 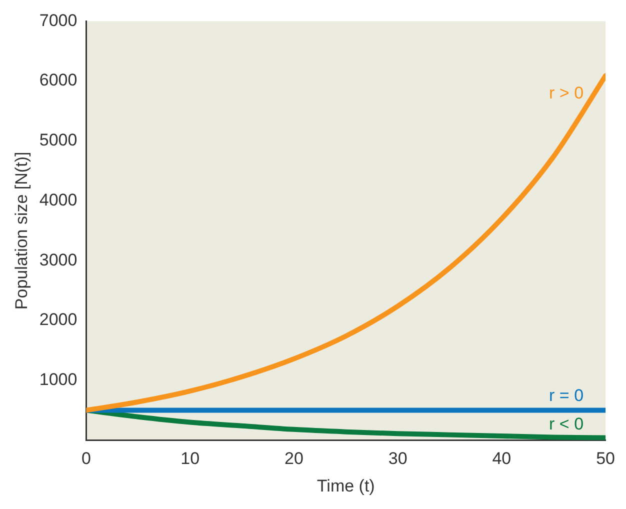 What do you see at coordinates (86, 458) in the screenshot?
I see `x-tick-label: 0` at bounding box center [86, 458].